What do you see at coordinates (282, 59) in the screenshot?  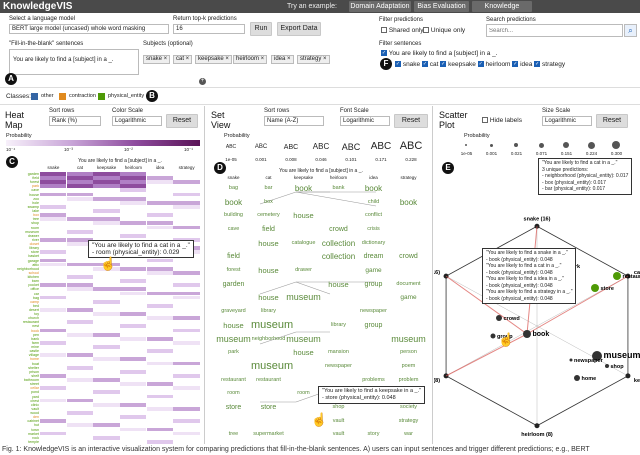 I see `subject-chip: idea ×` at bounding box center [282, 59].